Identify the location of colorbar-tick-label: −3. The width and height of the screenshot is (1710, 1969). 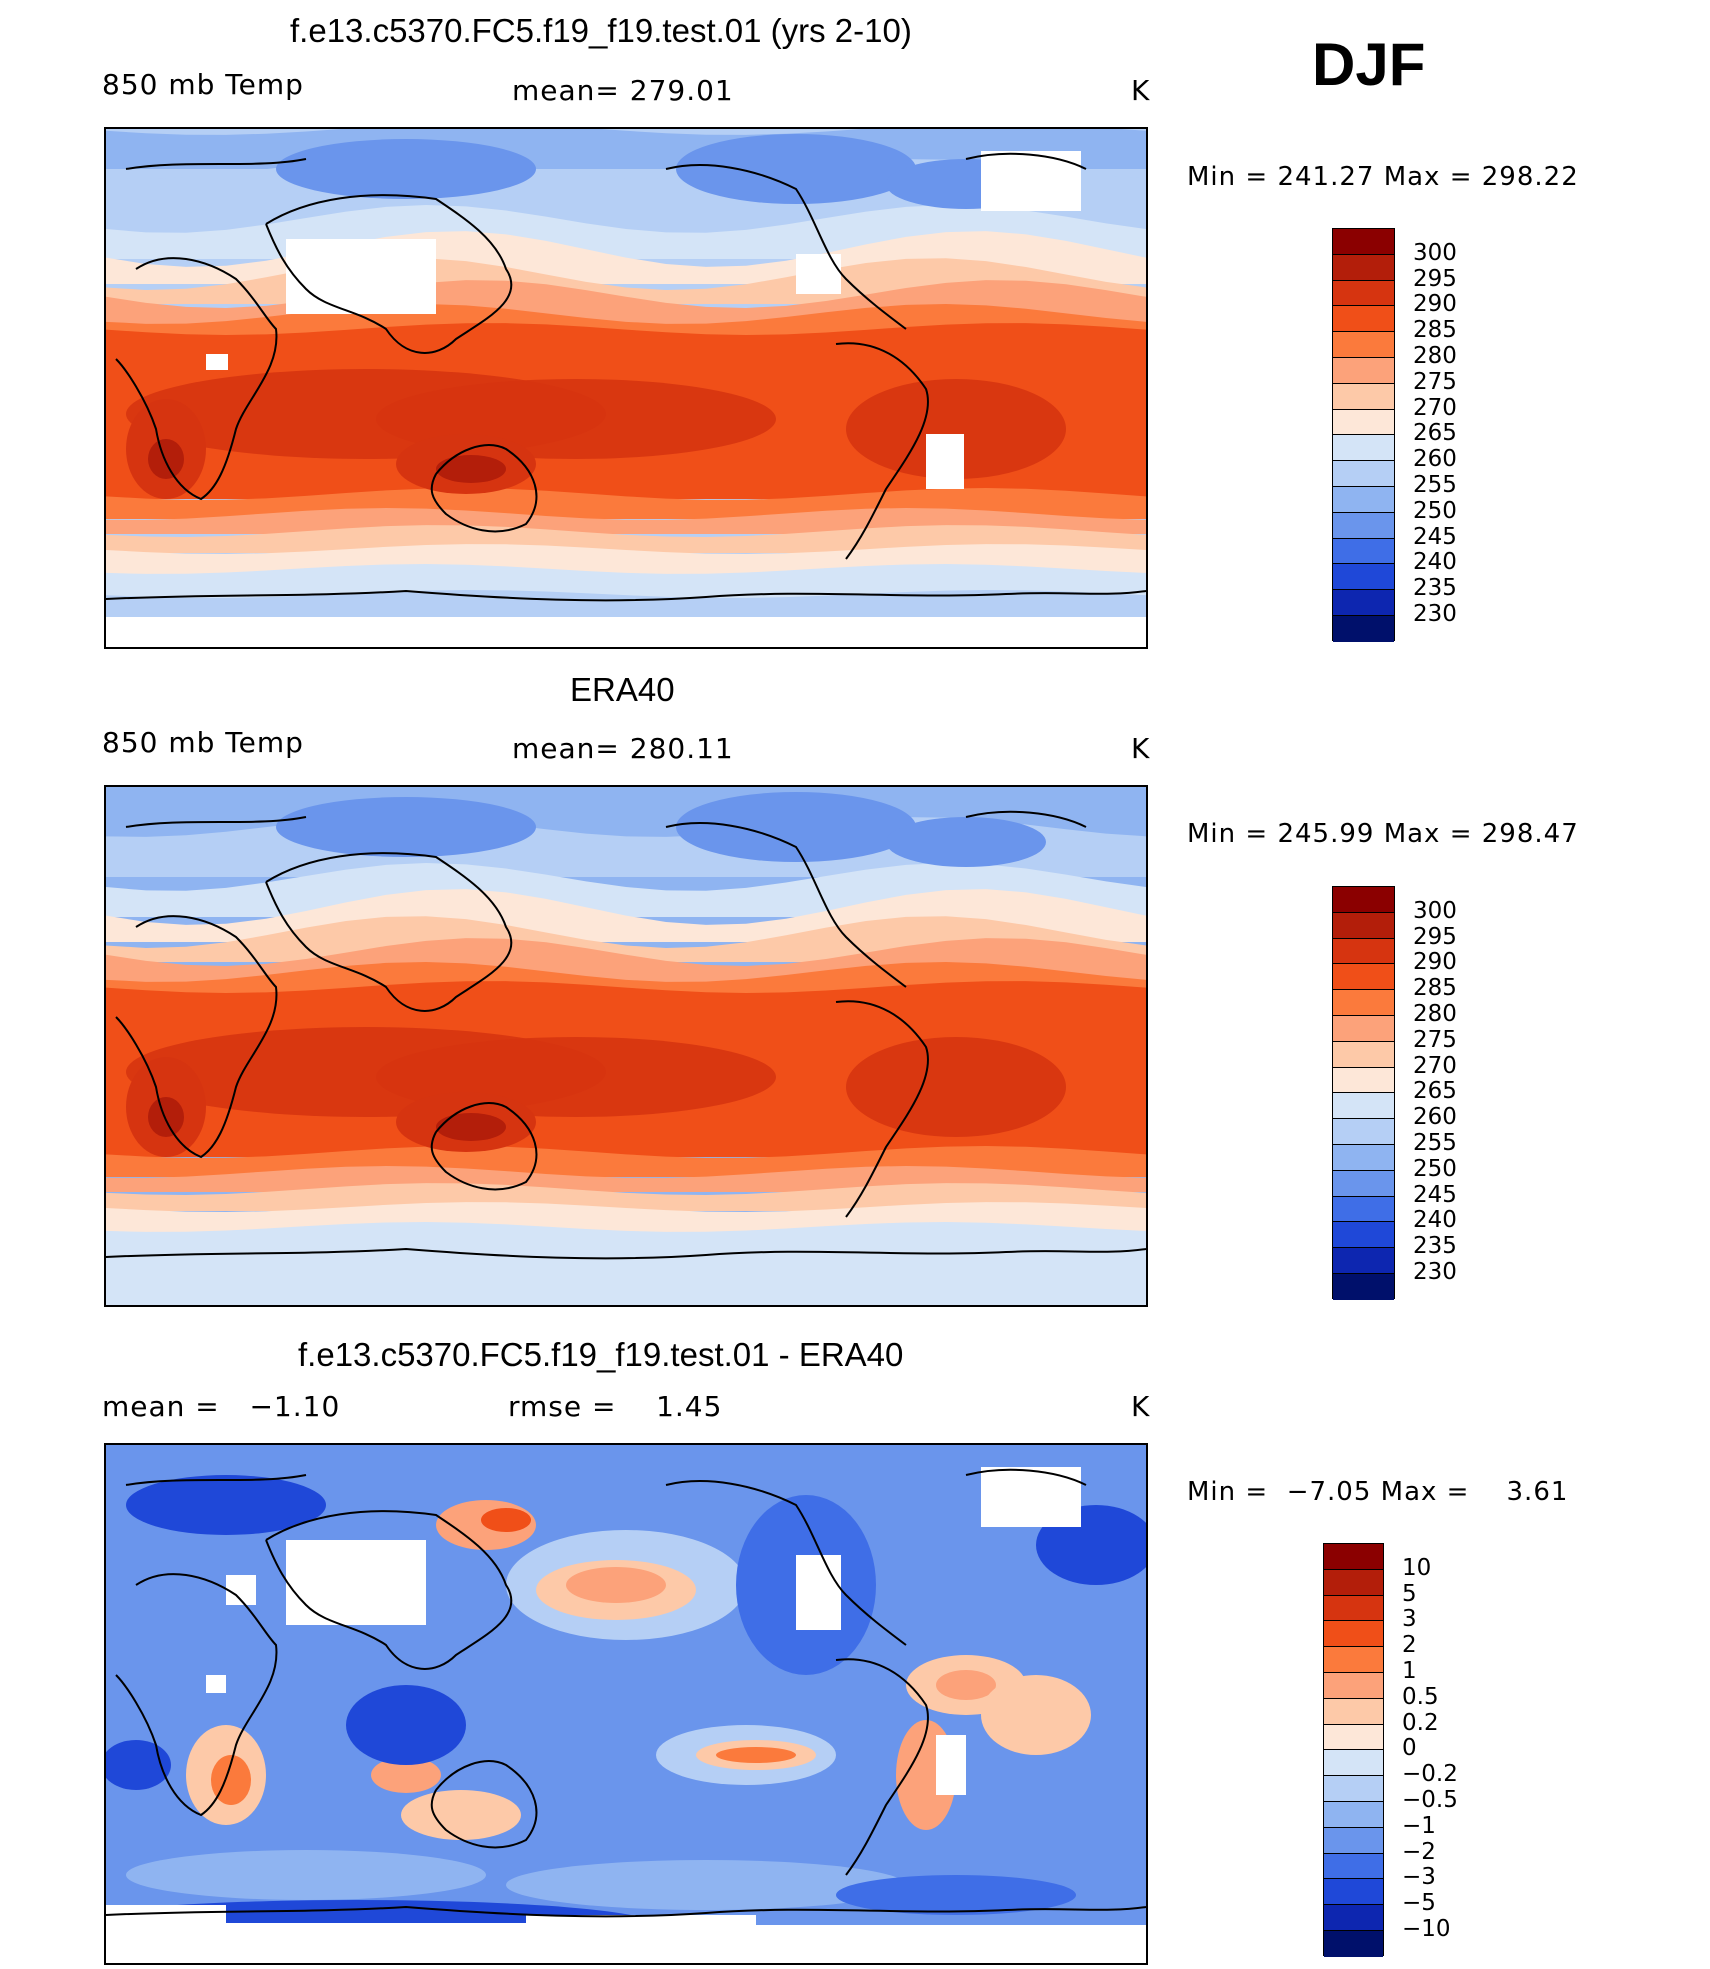
(1419, 1877).